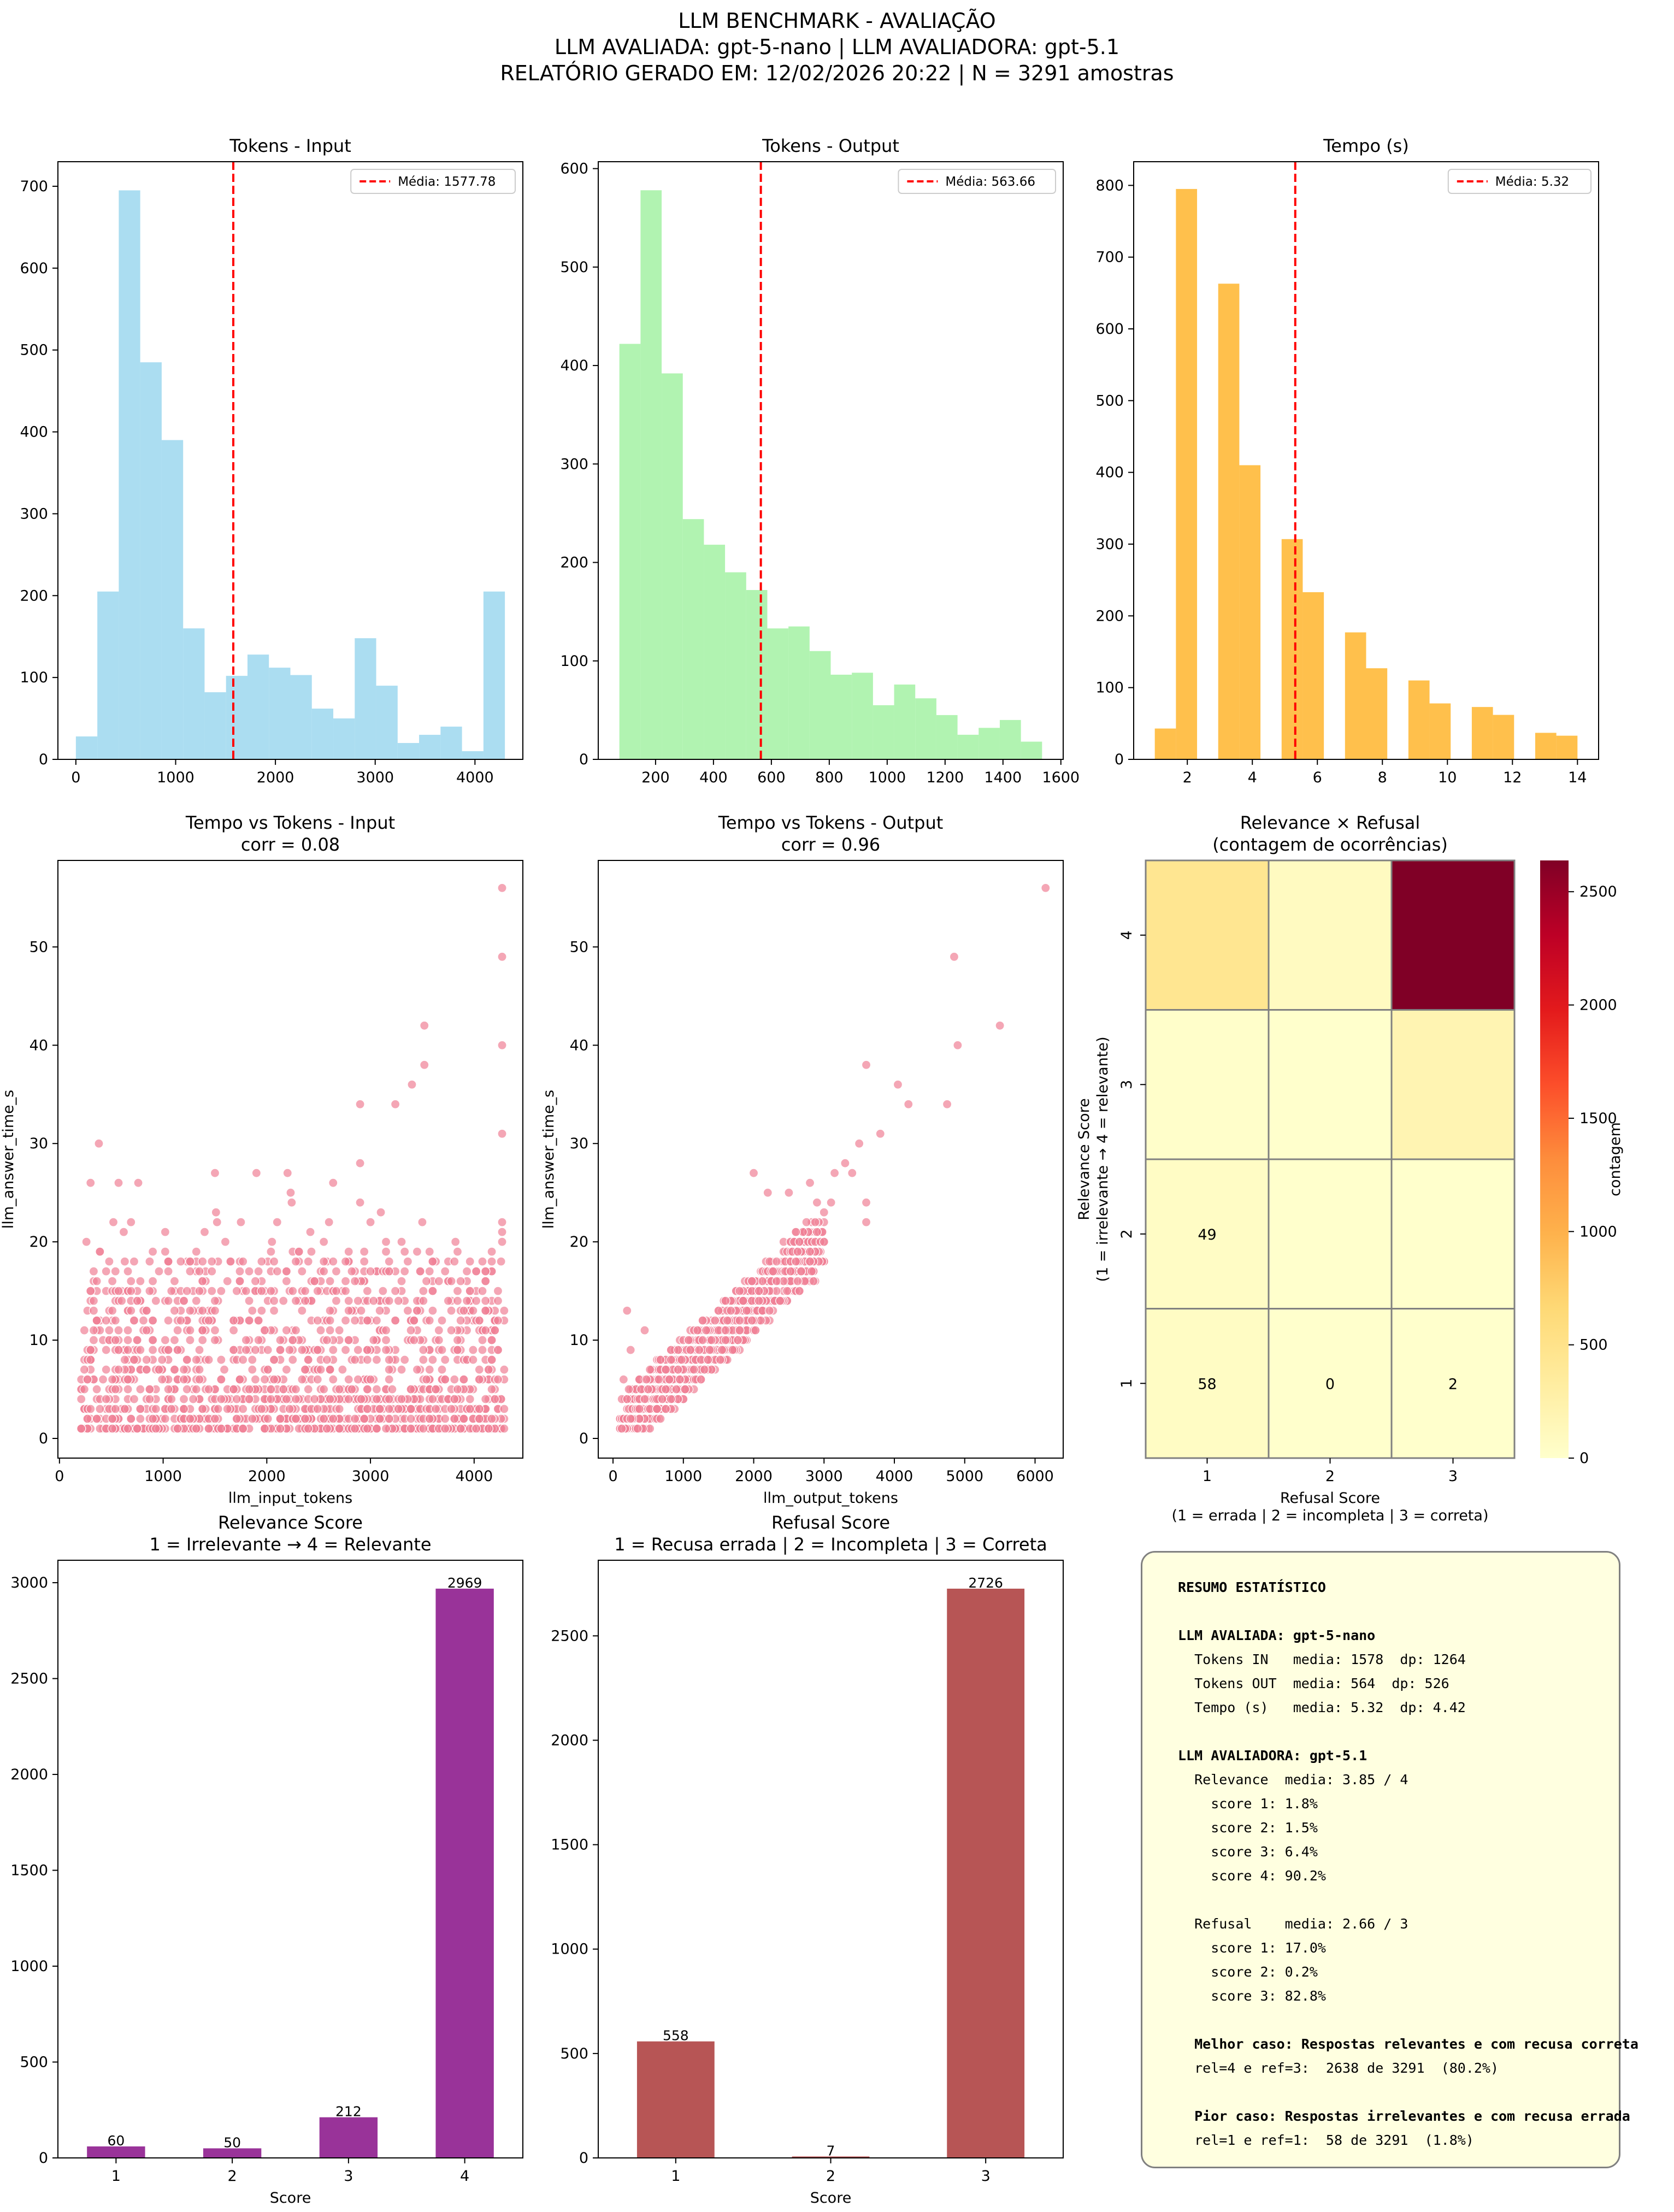 This screenshot has height=2212, width=1674. I want to click on x-tick-label: 1, so click(675, 2176).